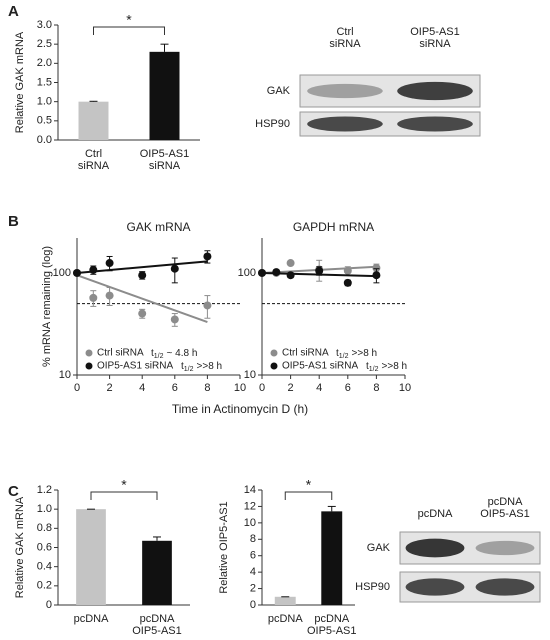  Describe the element at coordinates (13, 11) in the screenshot. I see `panel-label: A` at that location.